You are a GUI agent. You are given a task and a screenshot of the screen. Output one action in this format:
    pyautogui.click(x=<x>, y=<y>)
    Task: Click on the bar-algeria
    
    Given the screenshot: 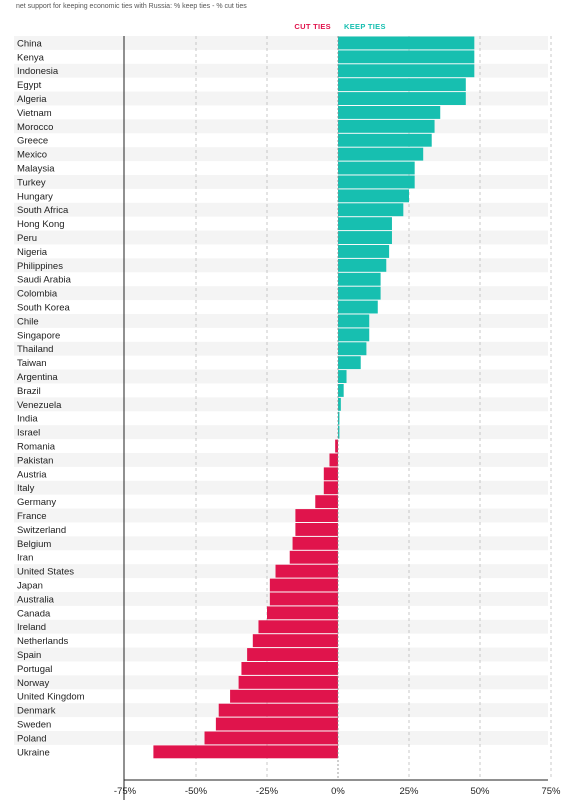 What is the action you would take?
    pyautogui.click(x=402, y=98)
    